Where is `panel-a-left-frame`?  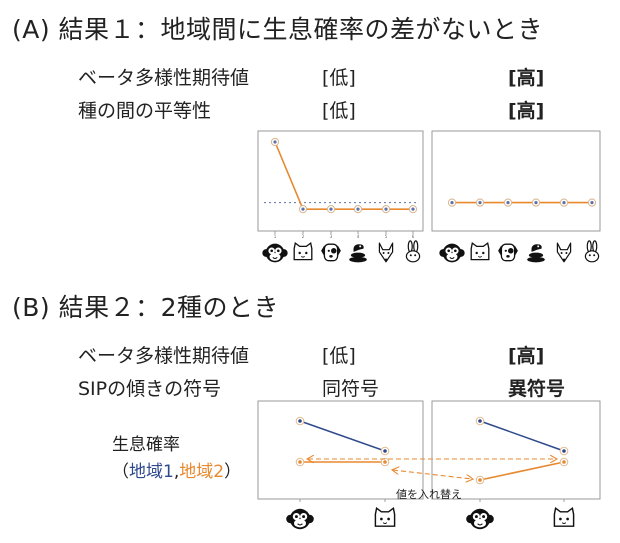 panel-a-left-frame is located at coordinates (340, 181).